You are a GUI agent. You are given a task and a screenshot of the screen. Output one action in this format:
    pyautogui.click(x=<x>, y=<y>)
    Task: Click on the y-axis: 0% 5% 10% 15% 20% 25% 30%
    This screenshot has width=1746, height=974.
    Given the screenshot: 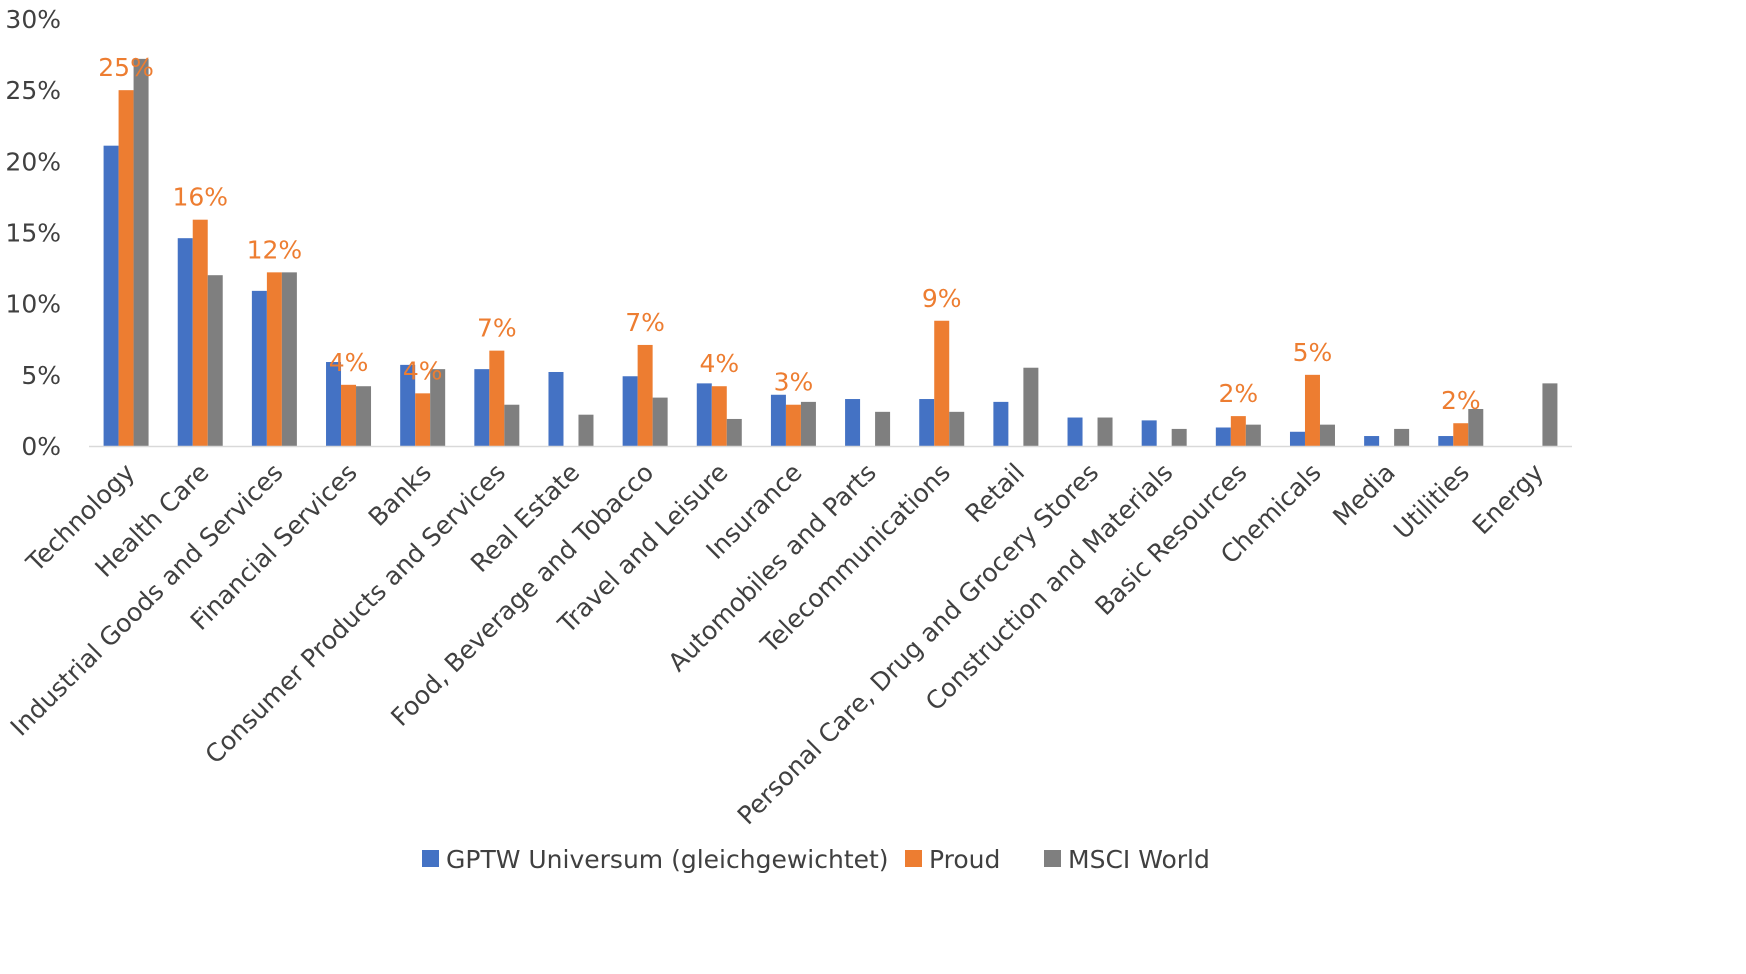 What is the action you would take?
    pyautogui.click(x=33, y=233)
    